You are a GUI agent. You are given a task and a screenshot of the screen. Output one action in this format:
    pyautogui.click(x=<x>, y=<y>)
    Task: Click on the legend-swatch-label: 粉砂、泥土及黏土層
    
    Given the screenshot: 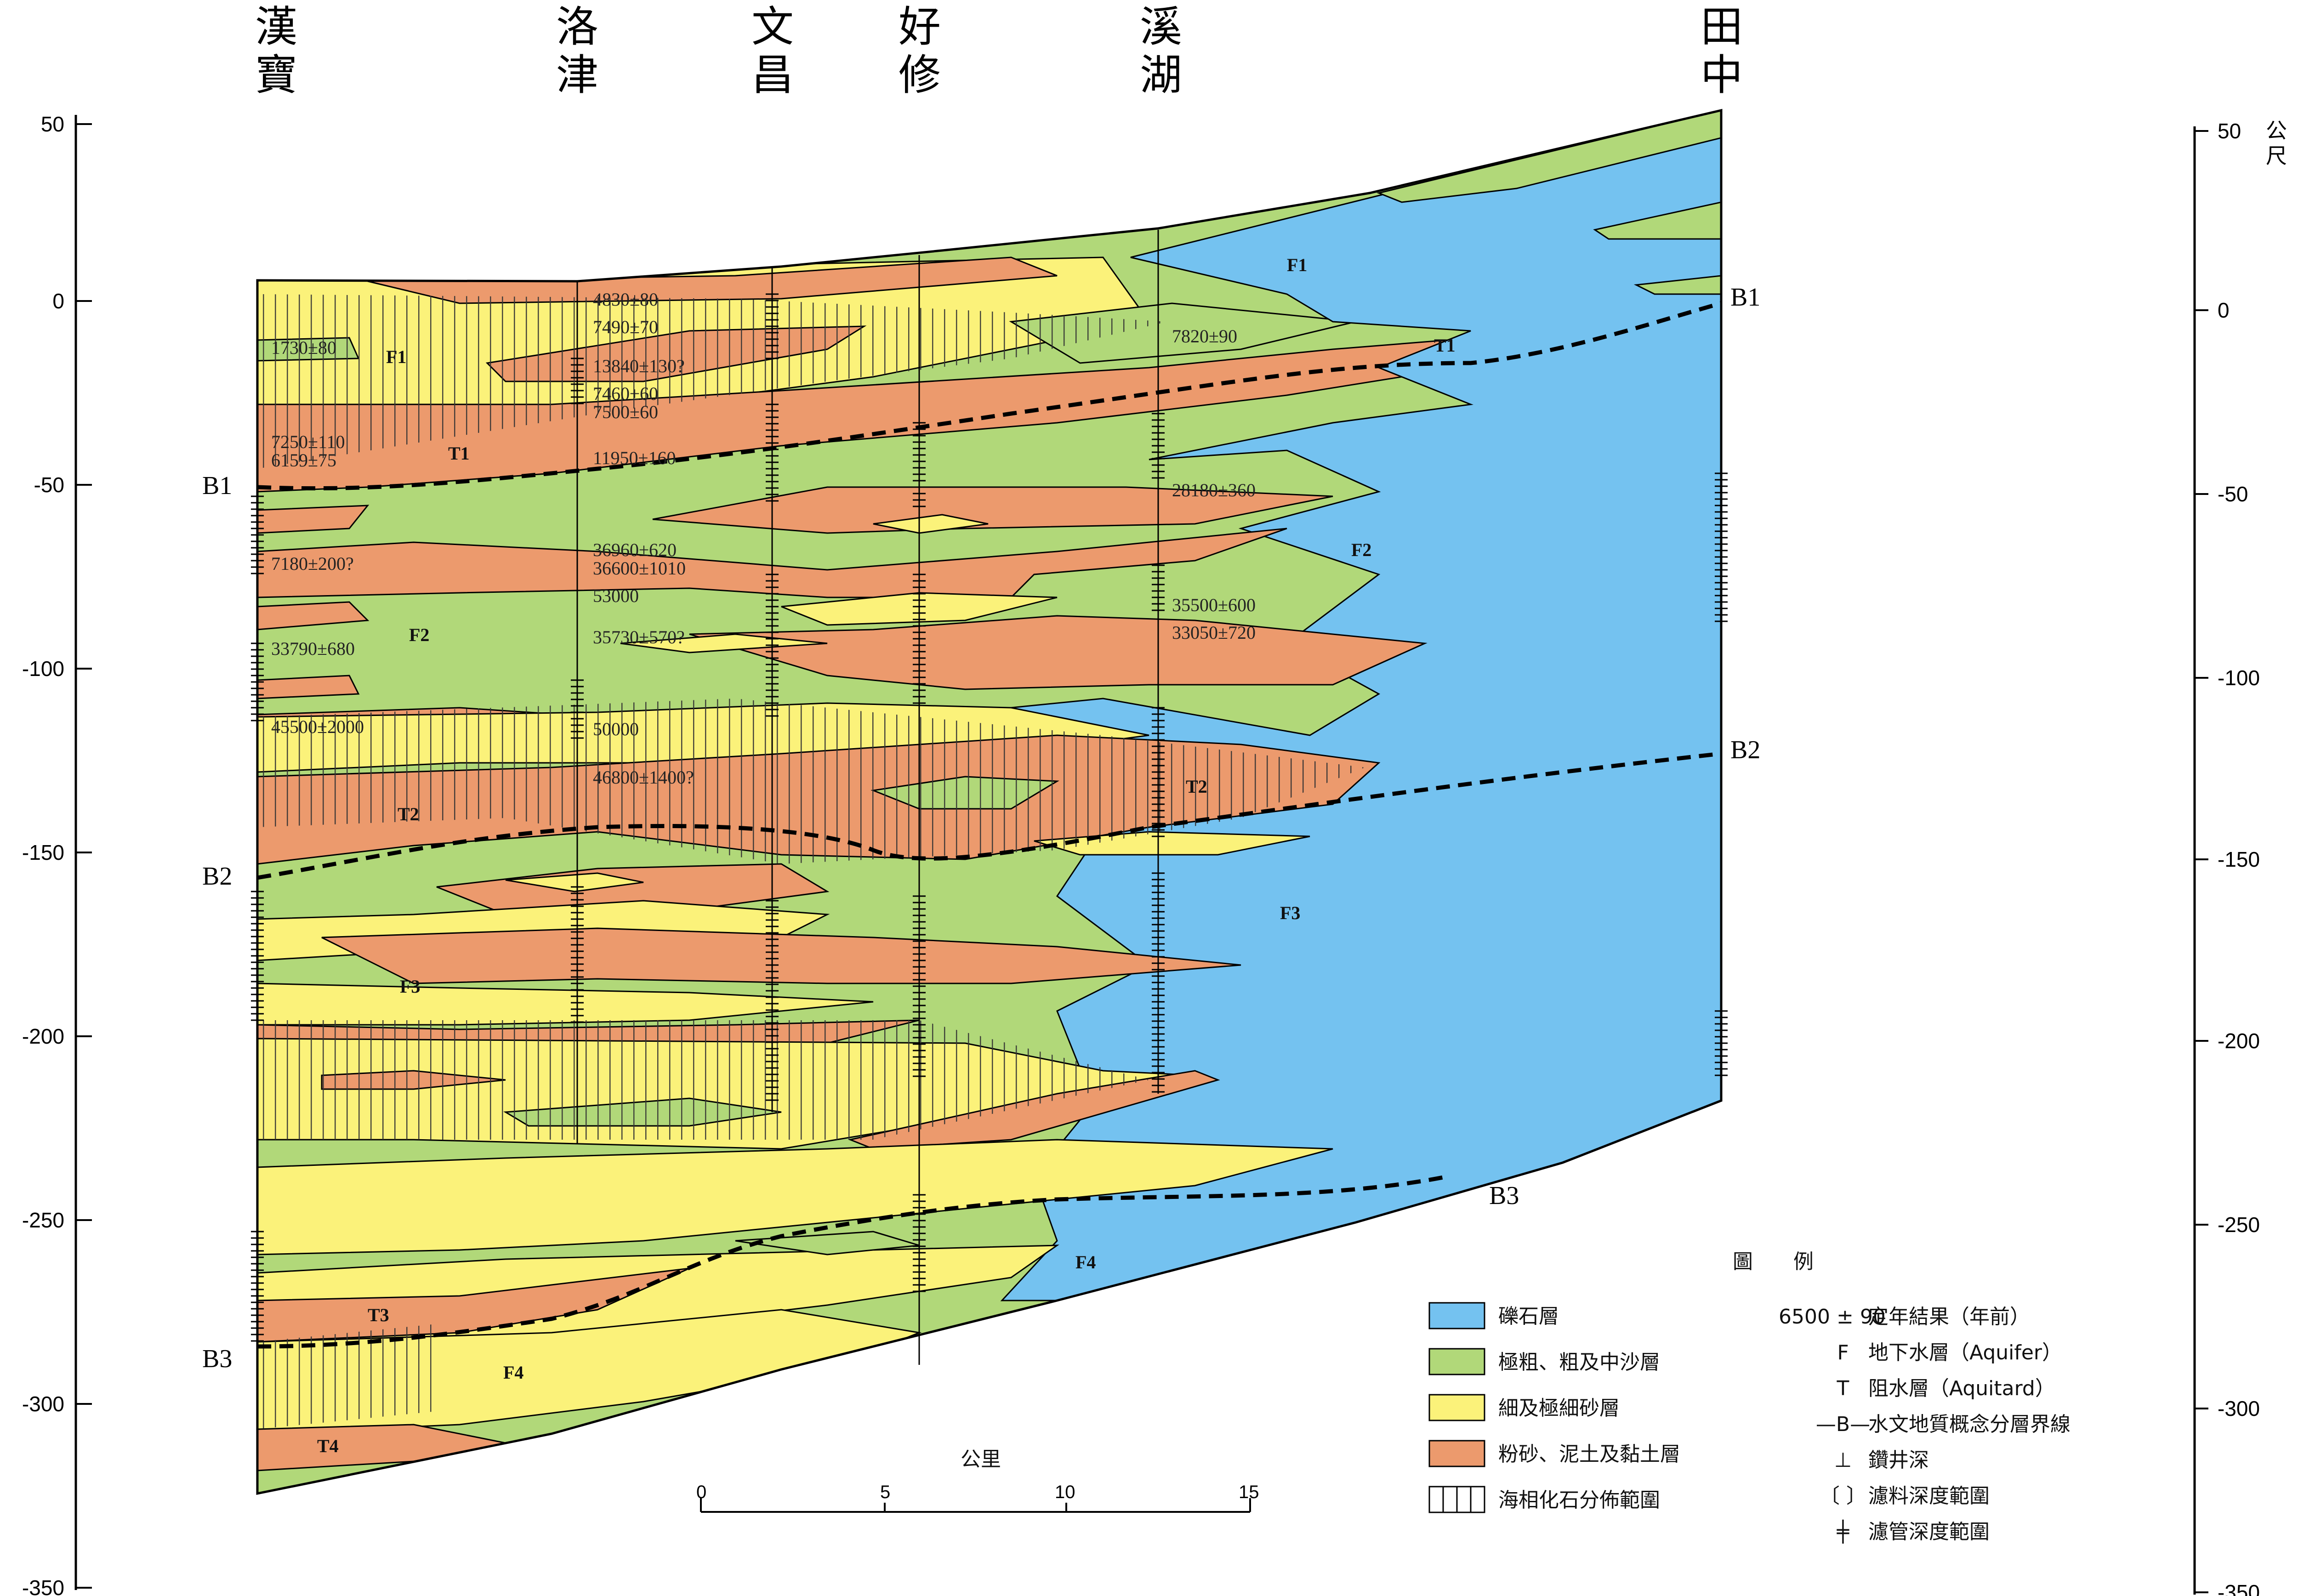 What is the action you would take?
    pyautogui.click(x=1589, y=1454)
    